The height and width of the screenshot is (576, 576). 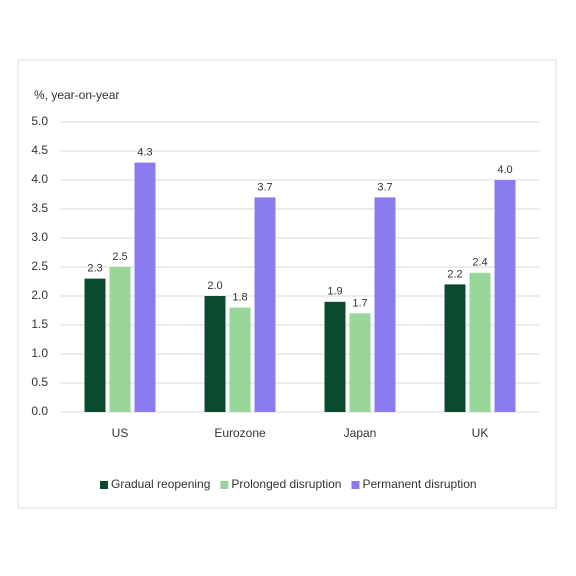 What do you see at coordinates (120, 433) in the screenshot?
I see `x-tick-label: US` at bounding box center [120, 433].